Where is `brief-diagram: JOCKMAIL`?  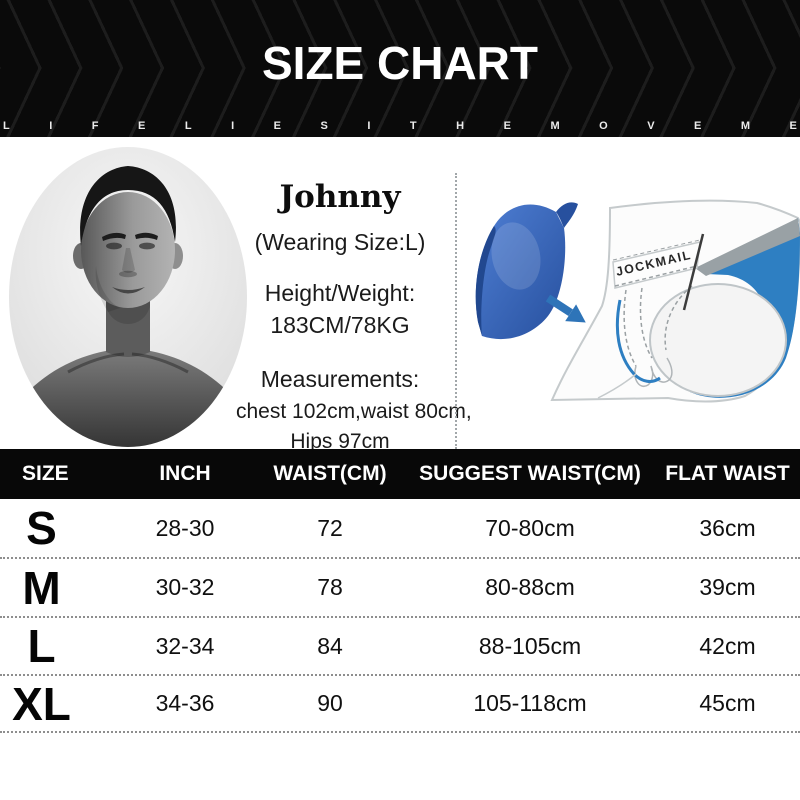 brief-diagram: JOCKMAIL is located at coordinates (675, 301).